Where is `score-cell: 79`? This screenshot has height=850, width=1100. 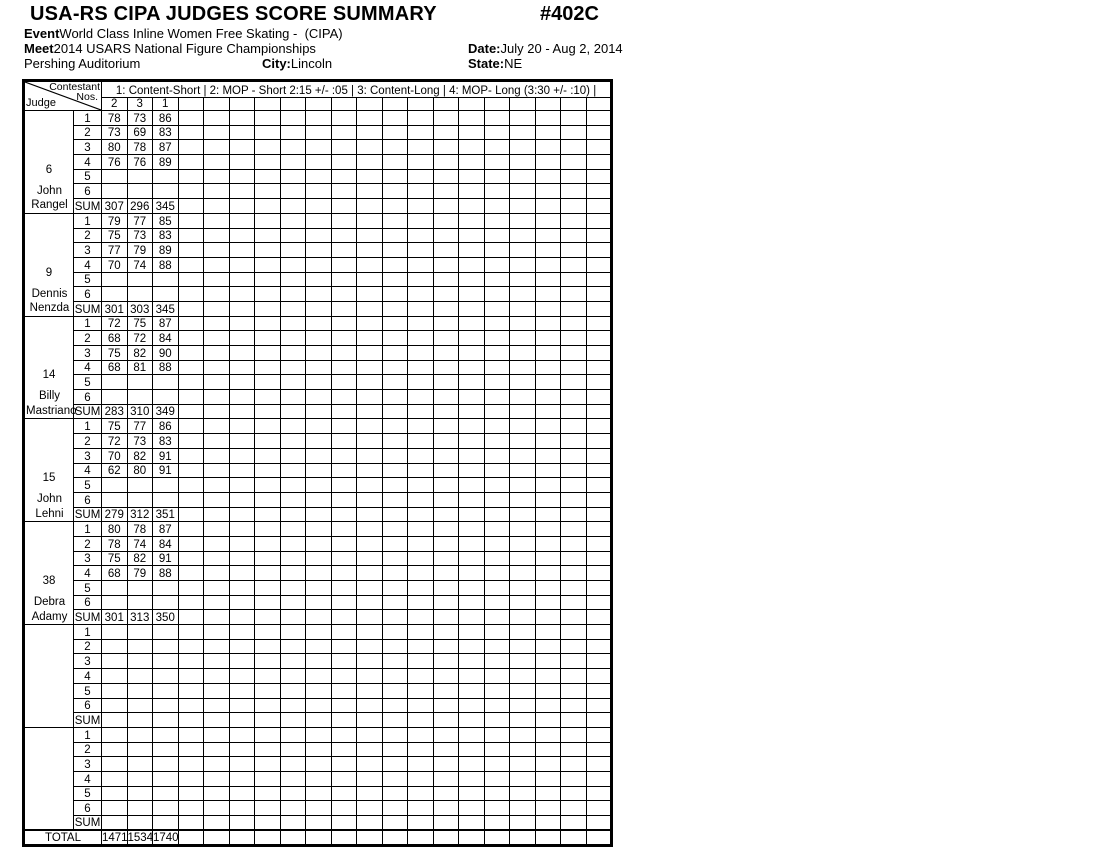
score-cell: 79 is located at coordinates (139, 250).